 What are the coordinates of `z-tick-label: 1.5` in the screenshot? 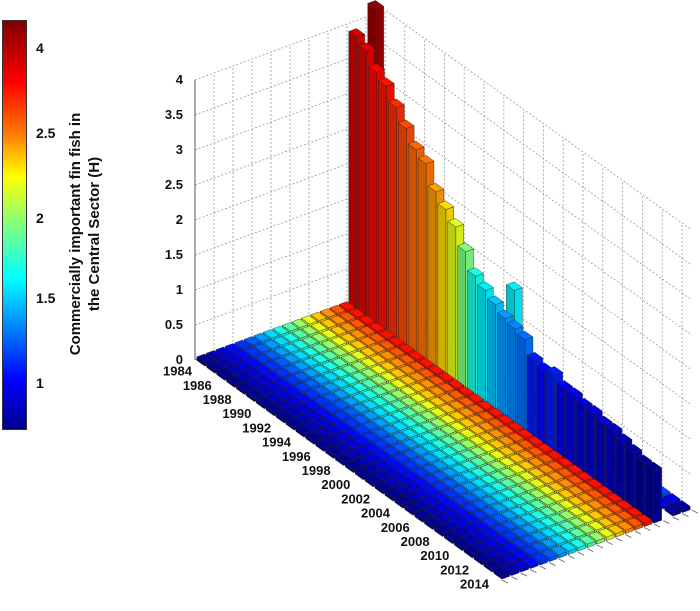 It's located at (174, 254).